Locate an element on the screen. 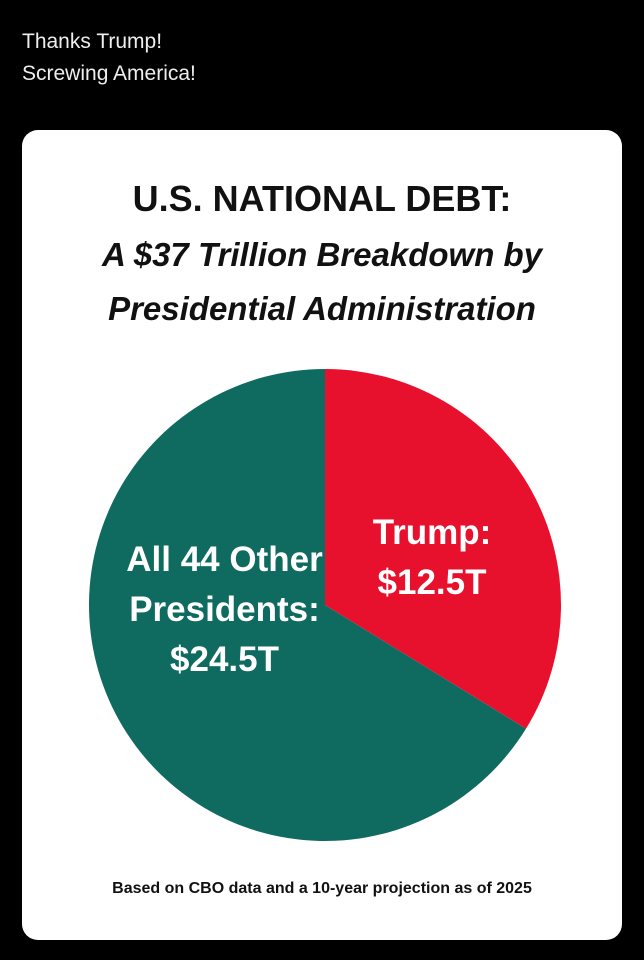 The image size is (644, 960). slice-label: Trump: $12.5T is located at coordinates (432, 558).